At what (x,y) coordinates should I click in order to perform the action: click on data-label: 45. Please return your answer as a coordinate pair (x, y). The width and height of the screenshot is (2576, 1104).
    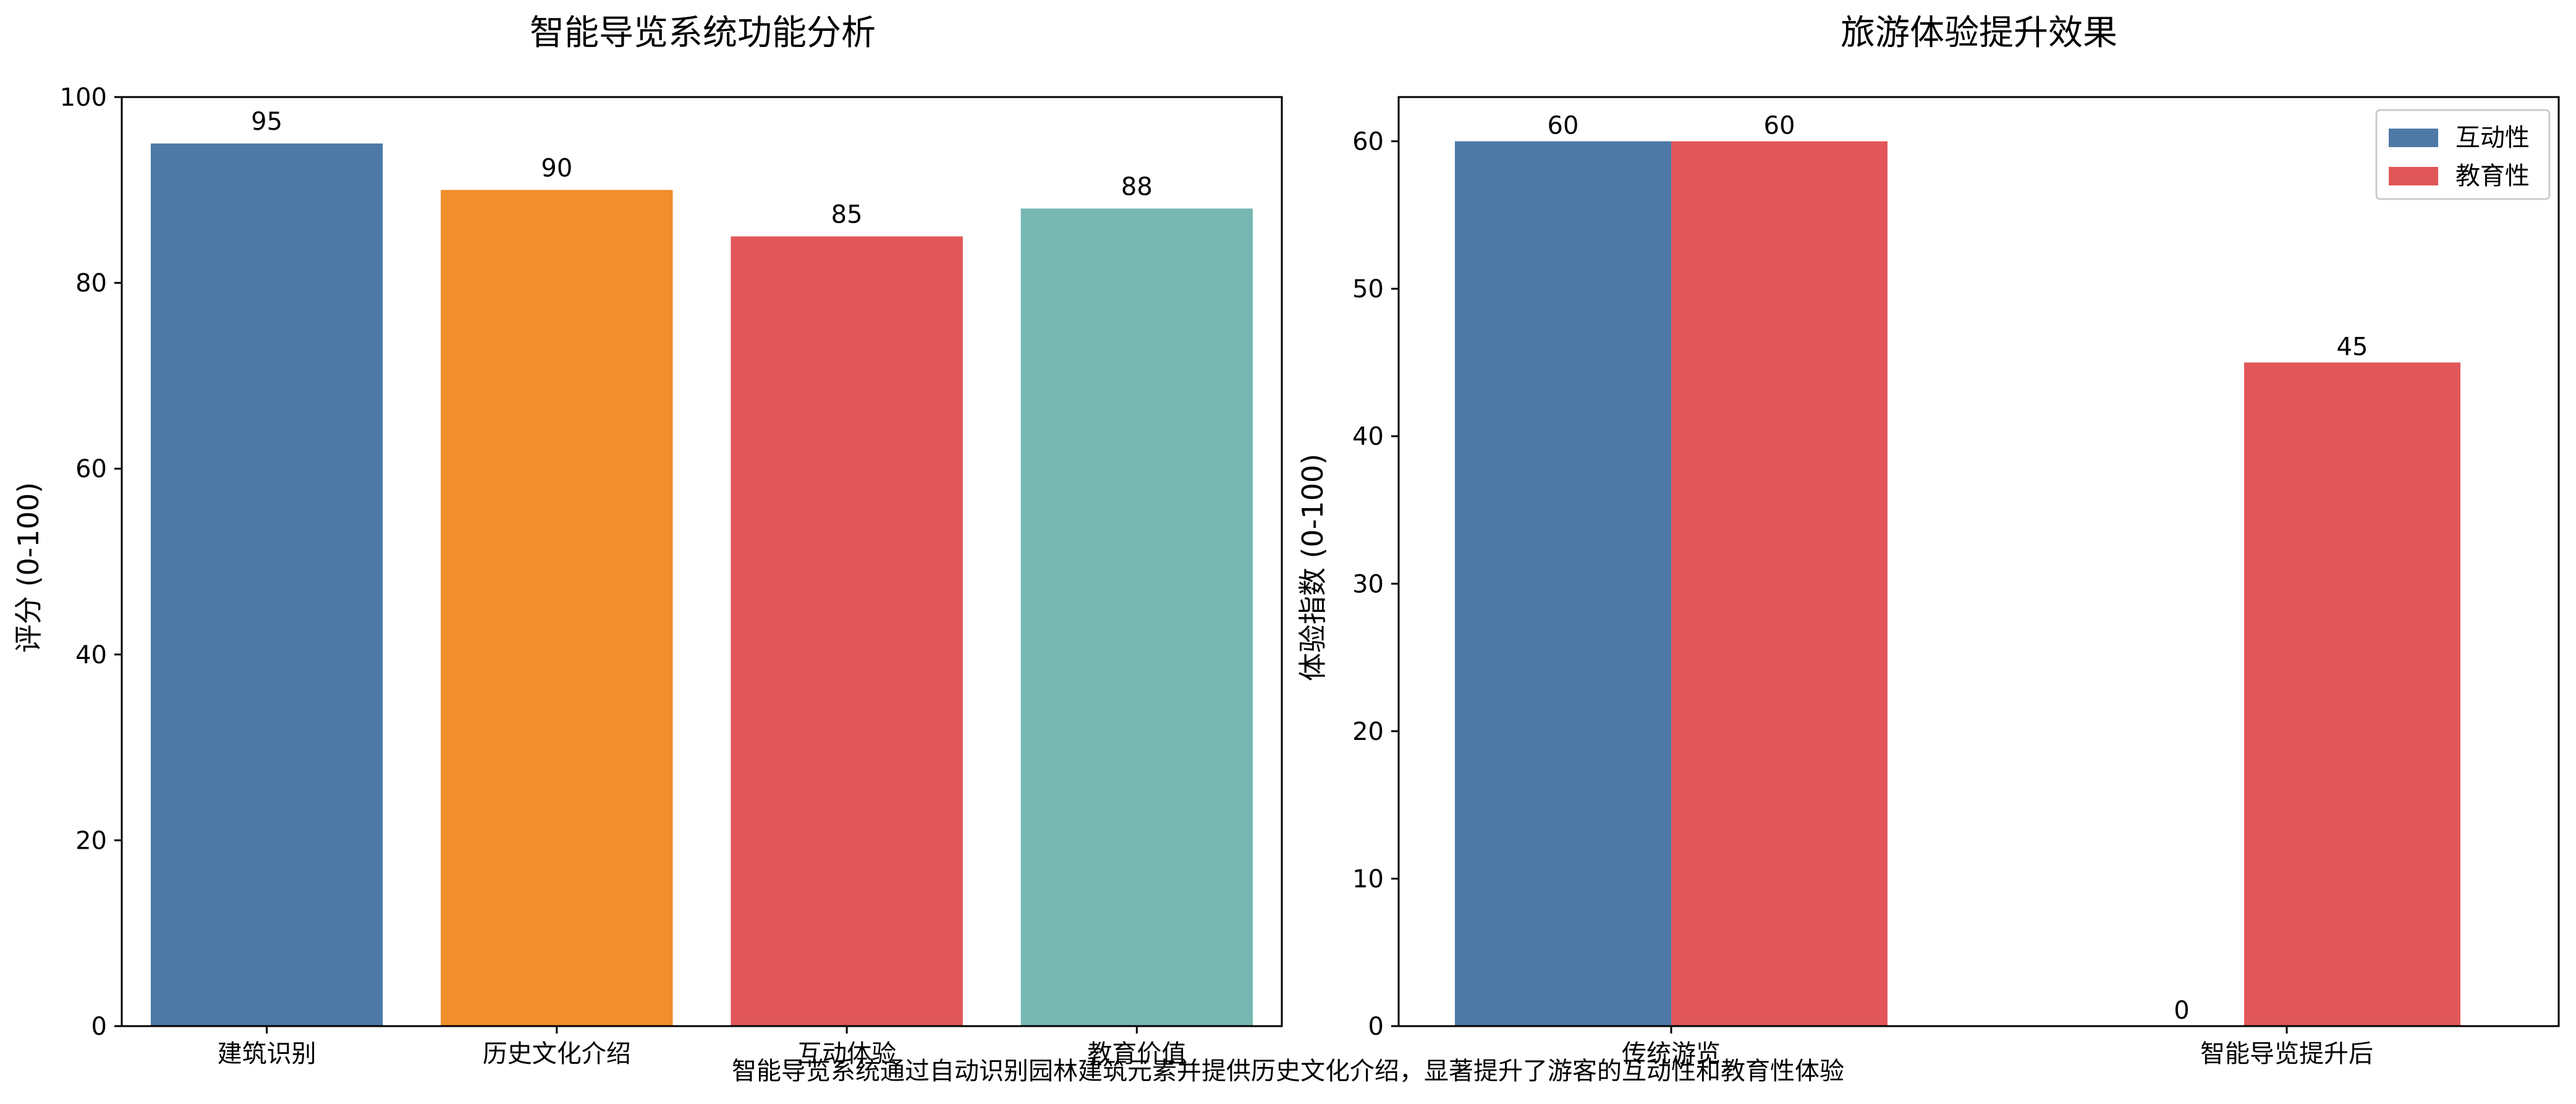
    Looking at the image, I should click on (2352, 347).